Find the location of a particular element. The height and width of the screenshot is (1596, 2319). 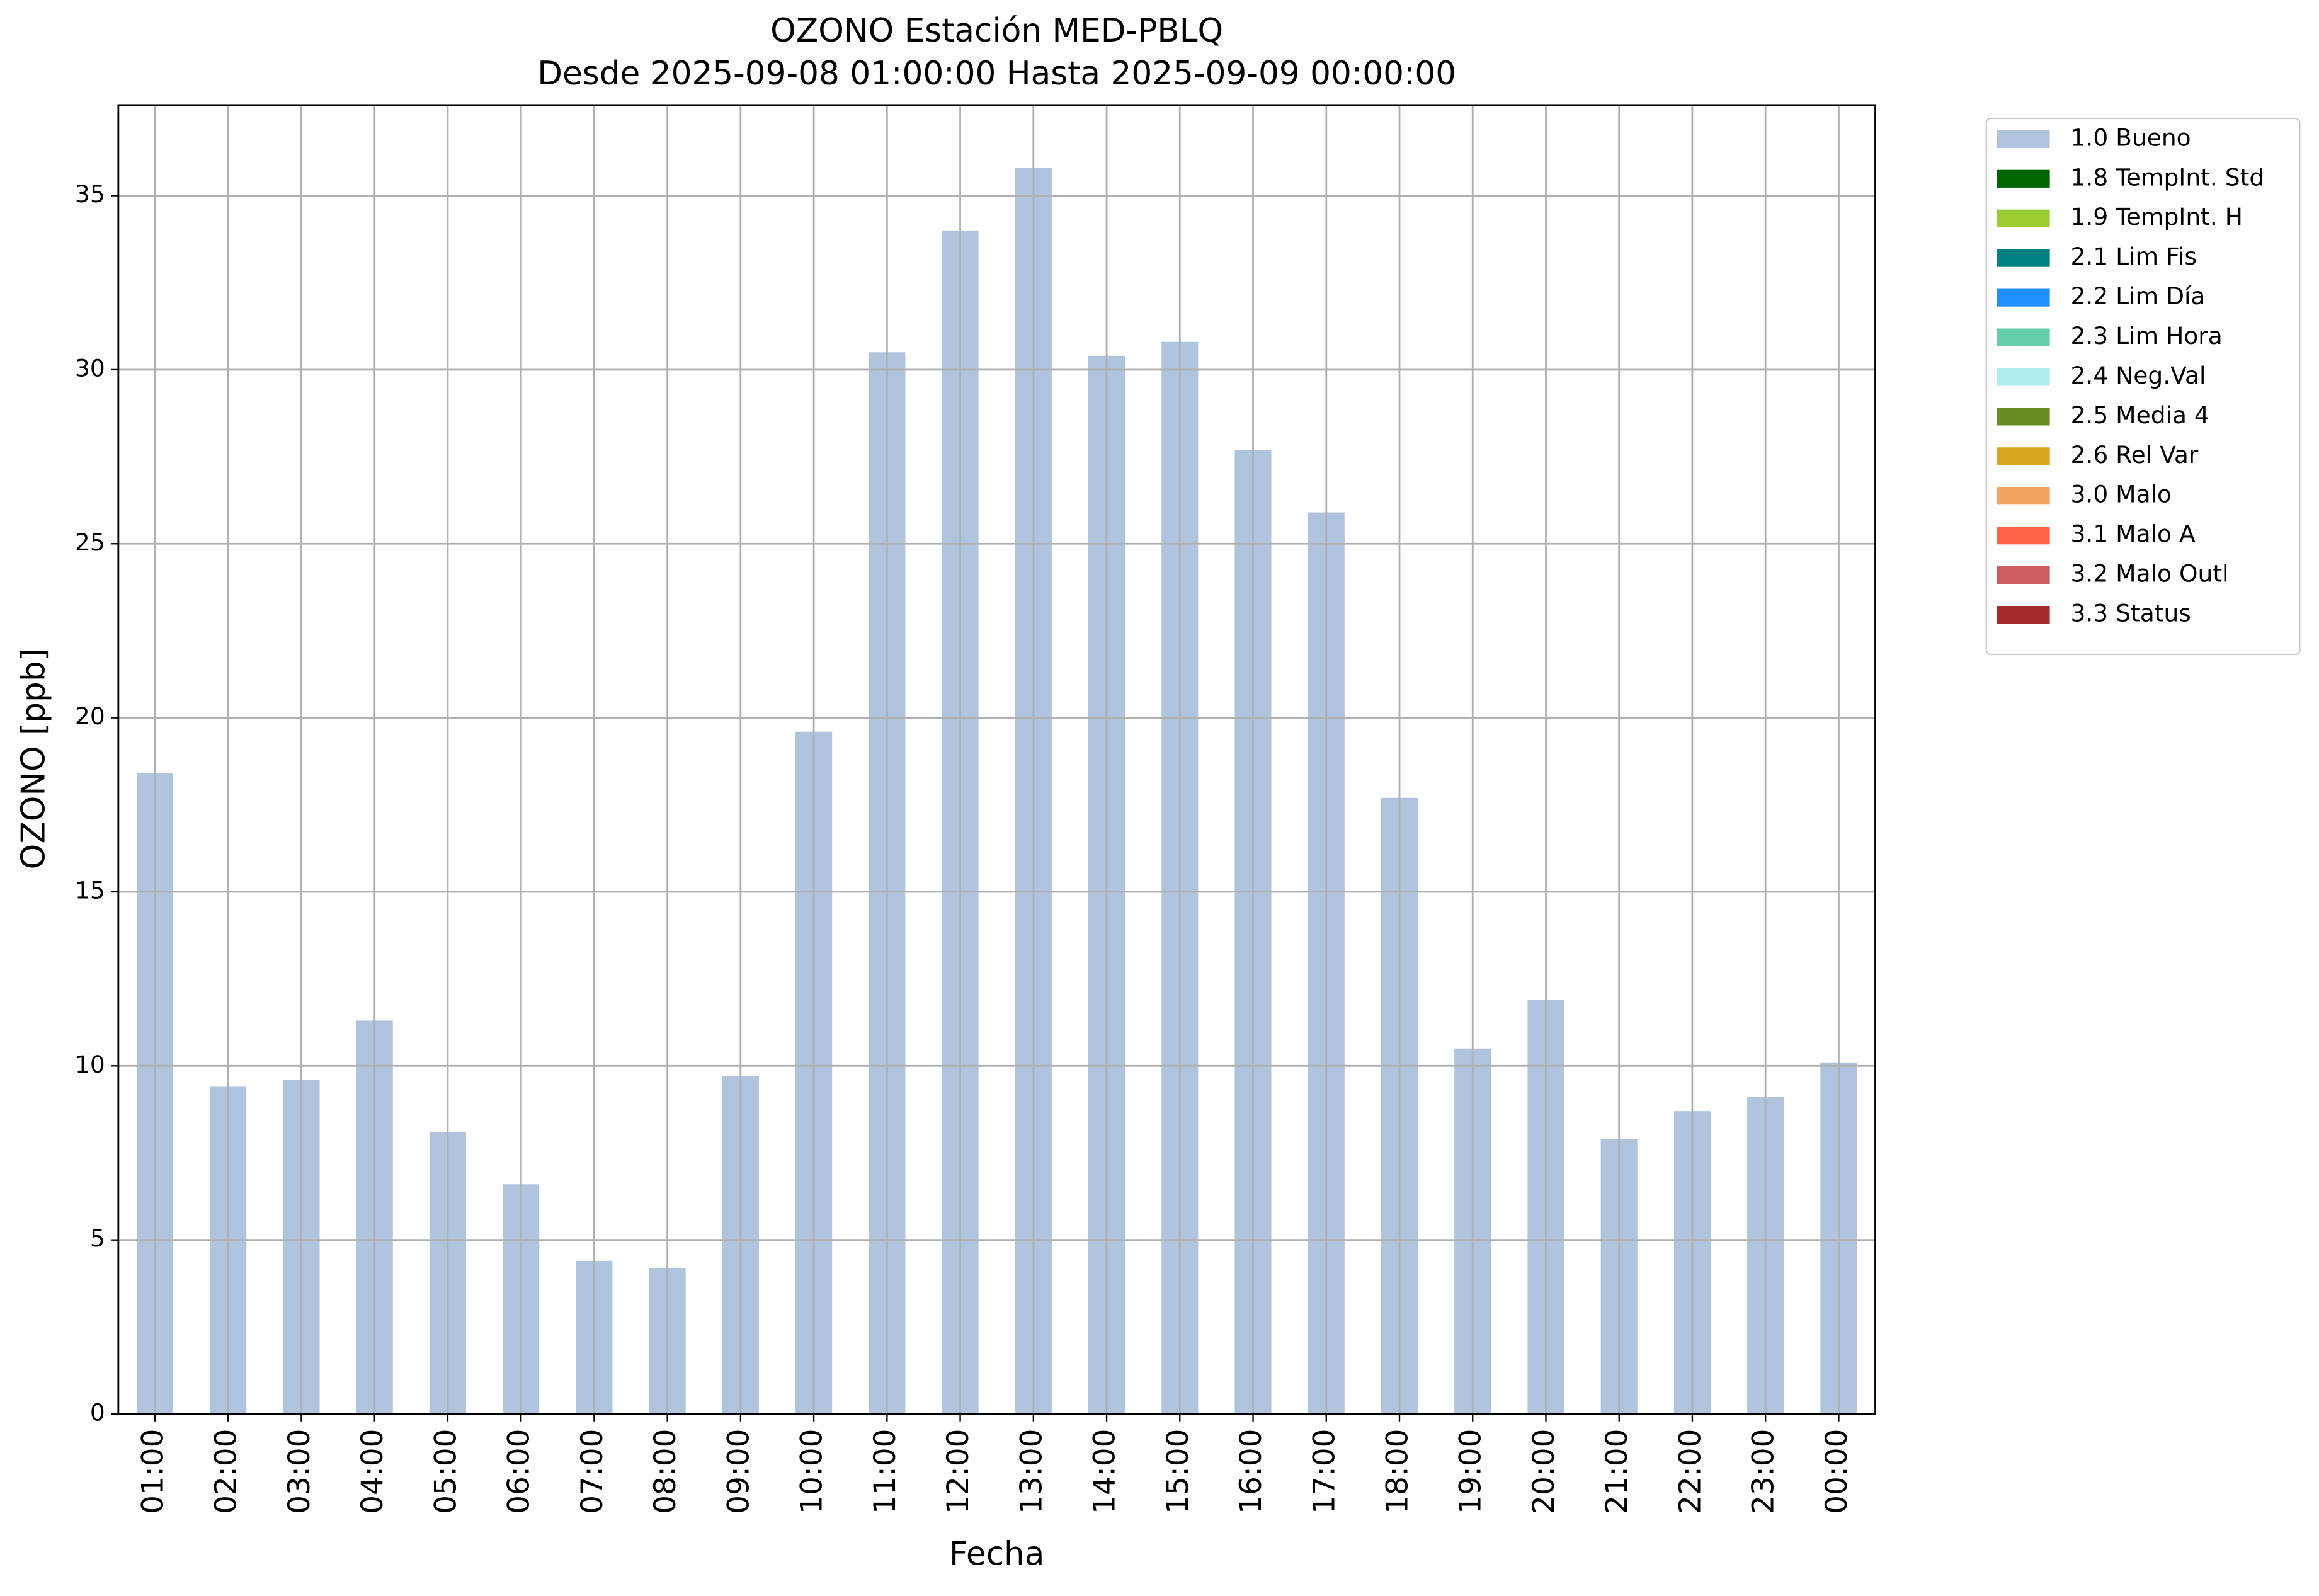

x-tick-label: 00:00 is located at coordinates (1837, 1471).